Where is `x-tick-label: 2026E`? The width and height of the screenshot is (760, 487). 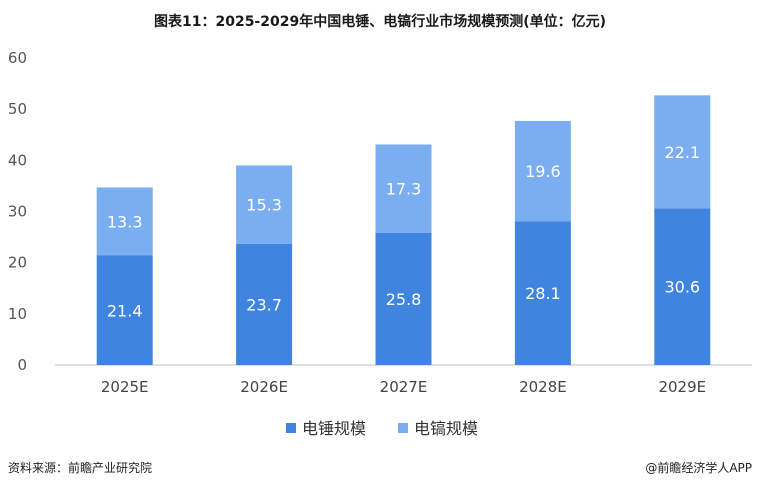
x-tick-label: 2026E is located at coordinates (264, 387).